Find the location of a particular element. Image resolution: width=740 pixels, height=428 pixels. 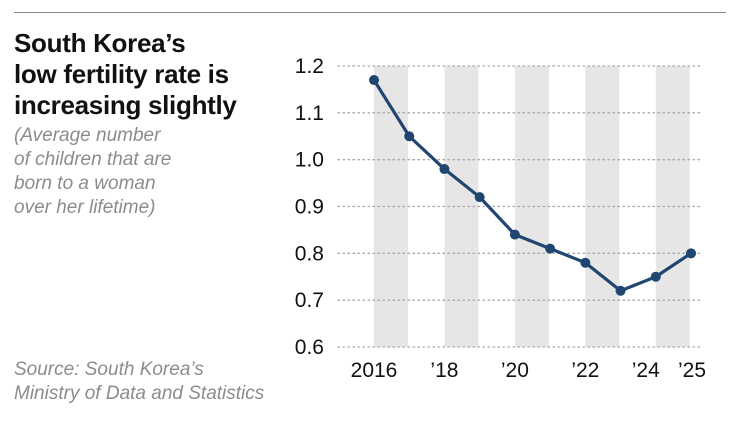

y-tick-label: 0.8 is located at coordinates (309, 253).